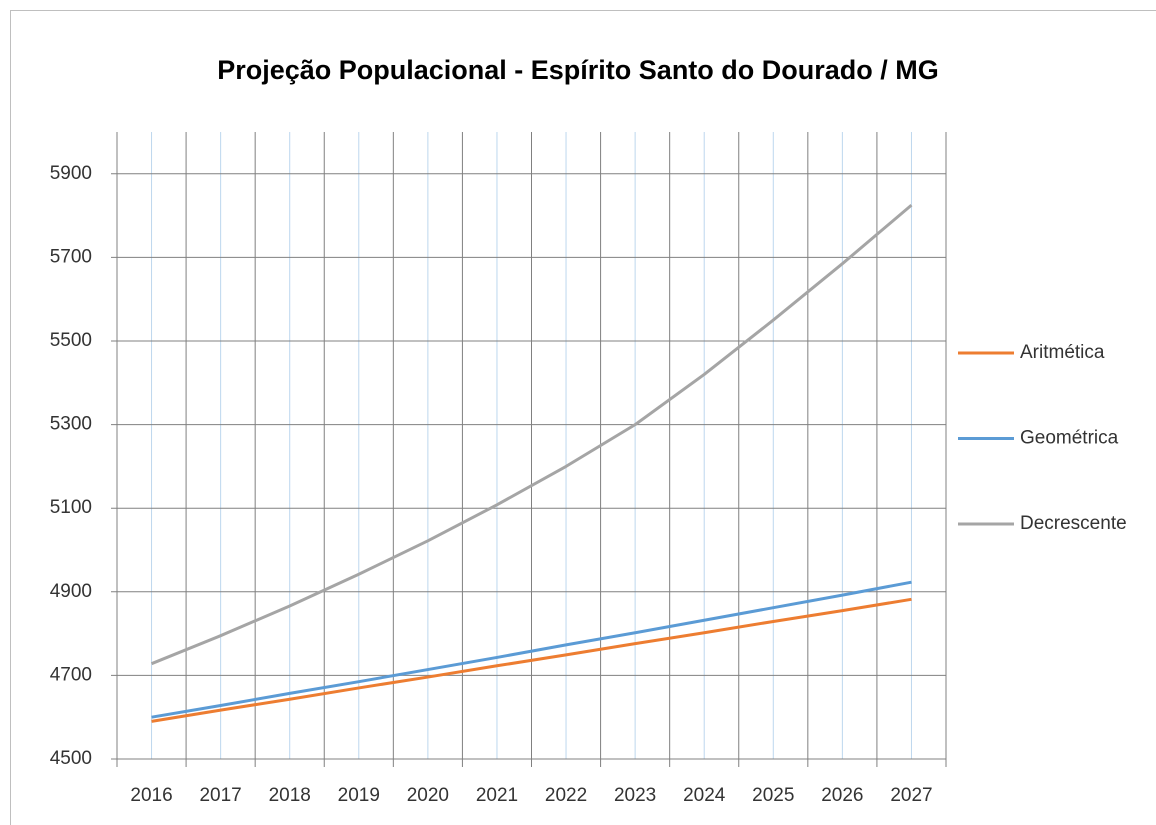  What do you see at coordinates (842, 795) in the screenshot?
I see `x-tick-label: 2026` at bounding box center [842, 795].